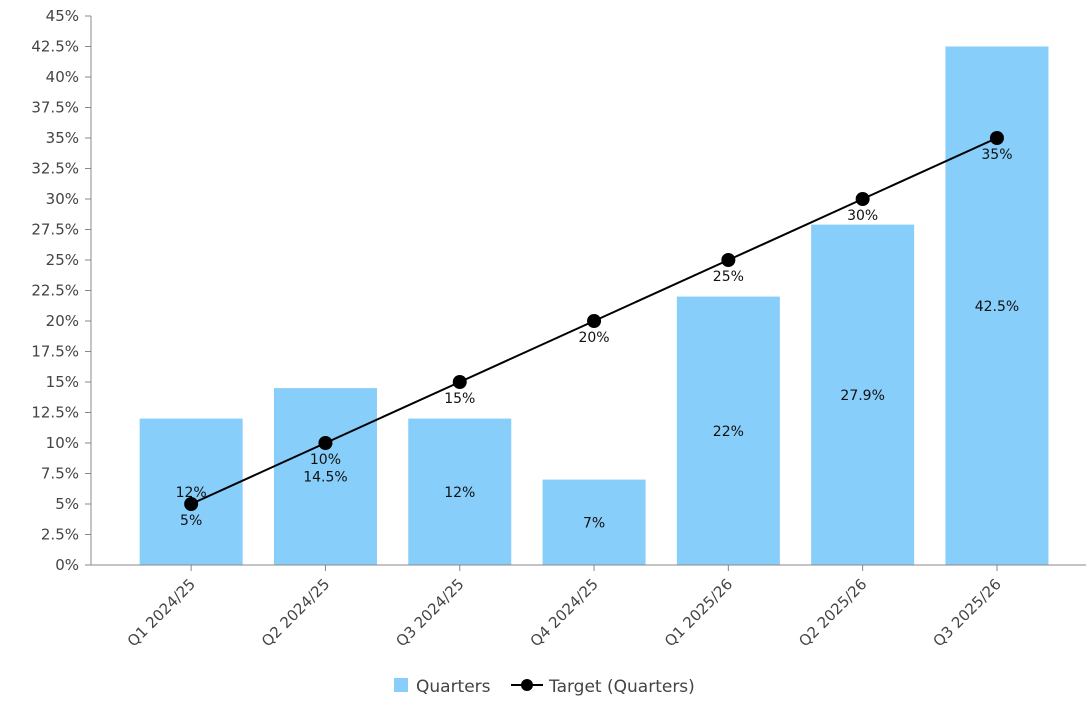  Describe the element at coordinates (295, 612) in the screenshot. I see `x-tick-label: Q2 2024/25` at that location.